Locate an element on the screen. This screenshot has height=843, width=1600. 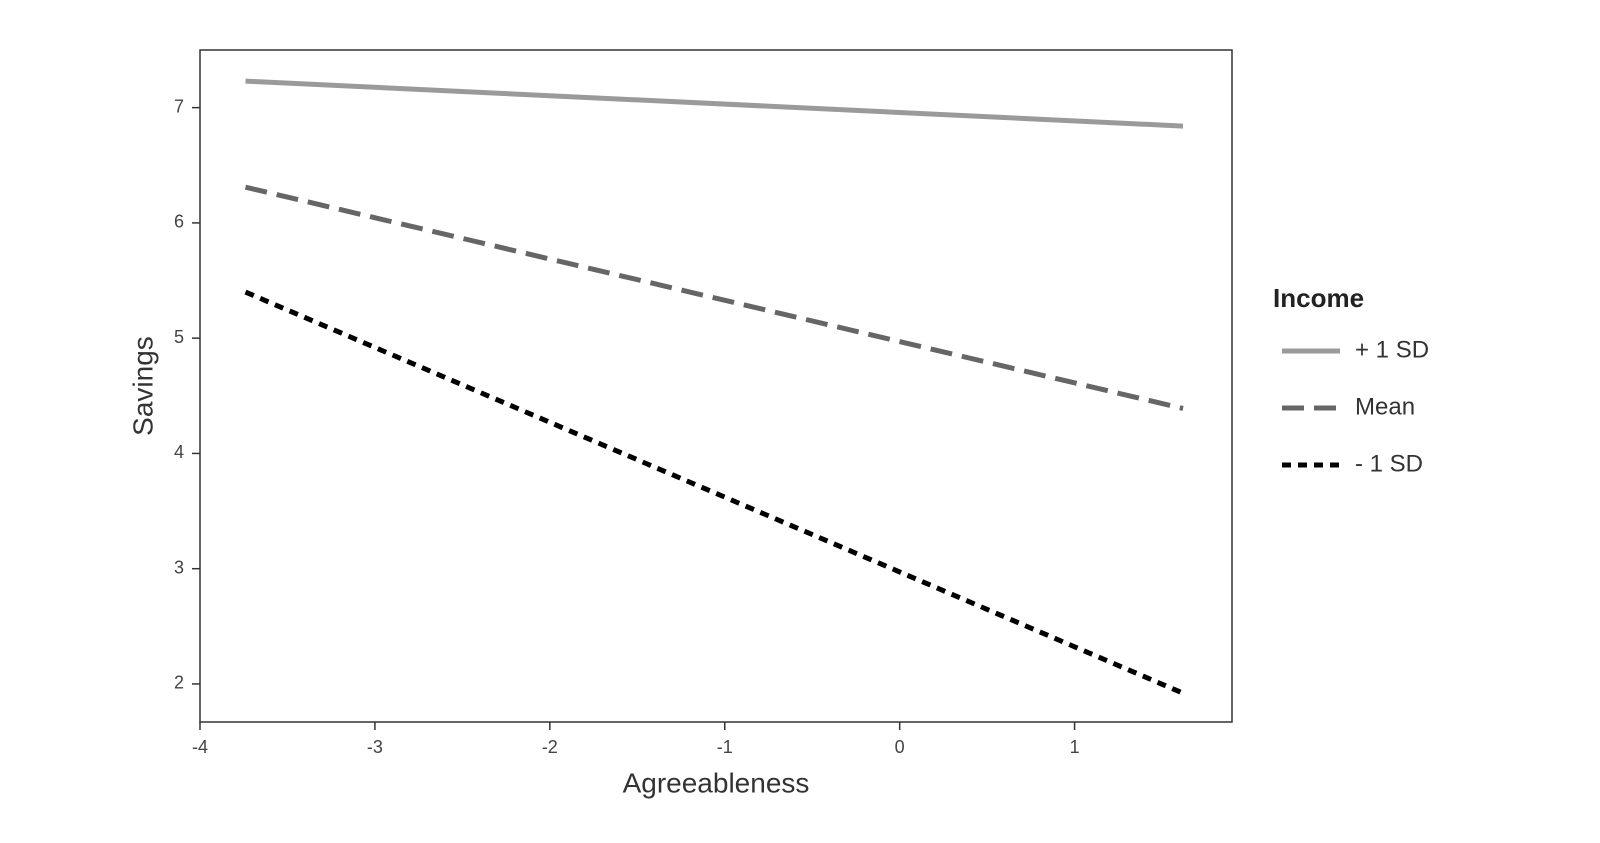
series-line is located at coordinates (714, 103).